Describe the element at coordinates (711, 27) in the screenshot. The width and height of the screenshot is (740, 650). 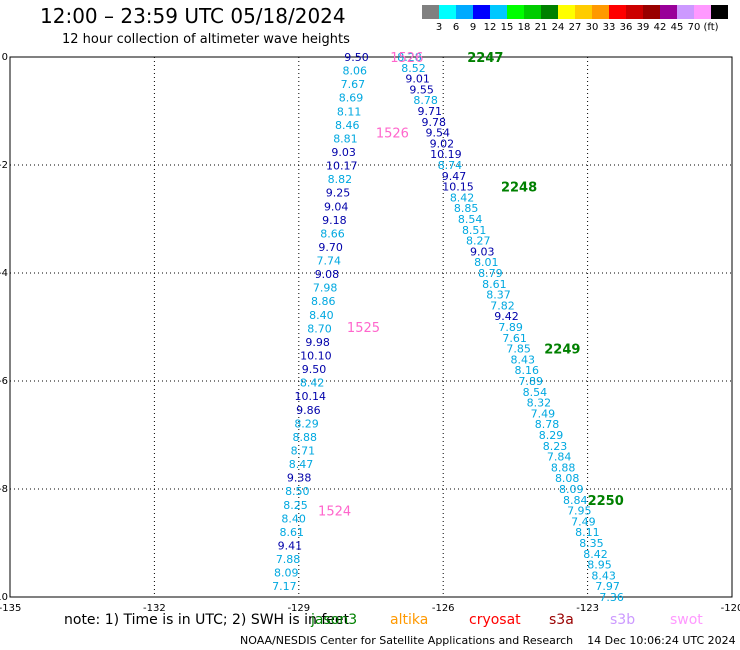
I see `color-scale-label: (ft)` at that location.